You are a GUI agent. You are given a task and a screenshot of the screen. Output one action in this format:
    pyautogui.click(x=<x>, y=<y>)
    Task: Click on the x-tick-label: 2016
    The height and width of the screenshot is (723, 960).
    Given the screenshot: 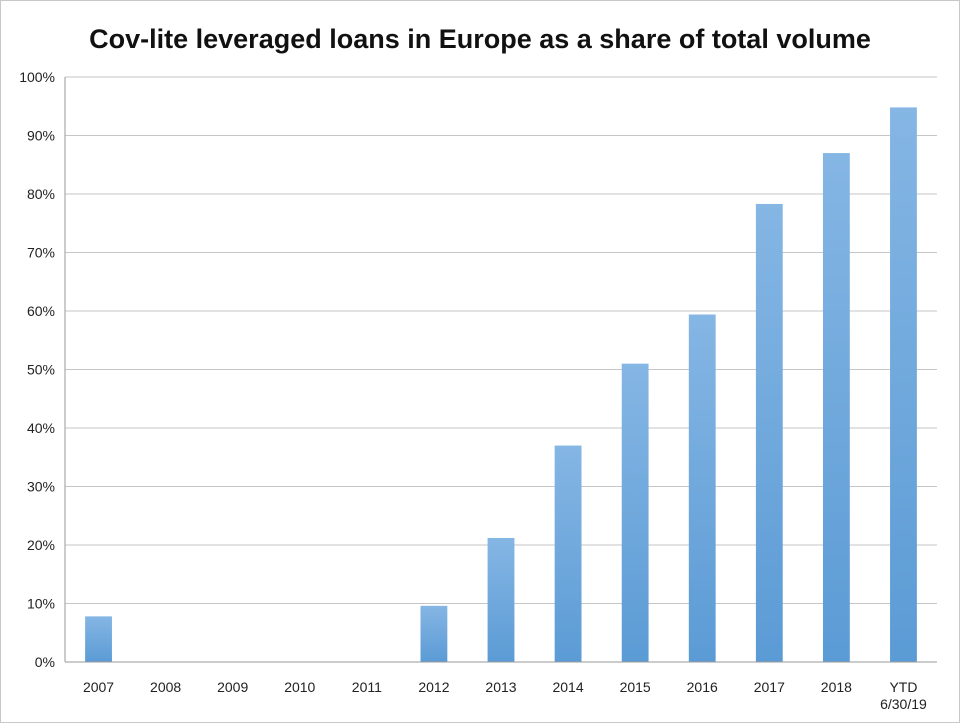 What is the action you would take?
    pyautogui.click(x=702, y=687)
    